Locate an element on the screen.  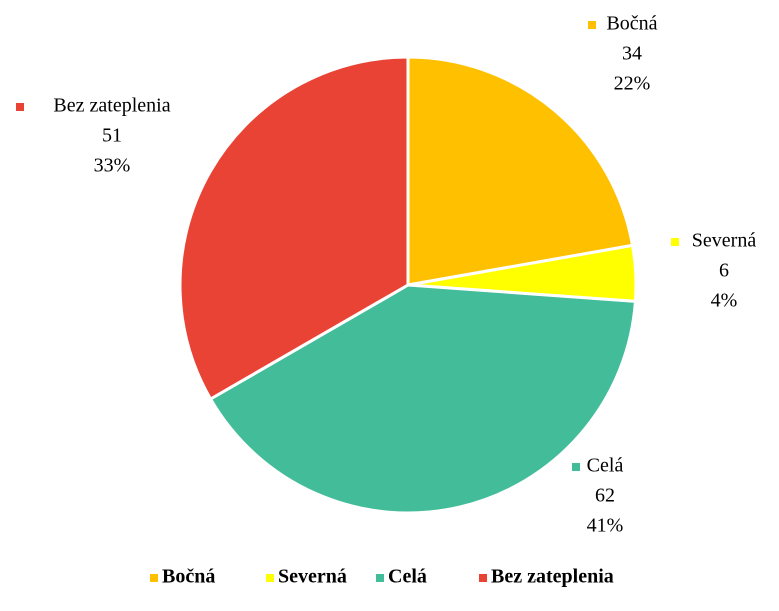
legend: Bočná Severná Celá Bez zateplenia is located at coordinates (382, 577).